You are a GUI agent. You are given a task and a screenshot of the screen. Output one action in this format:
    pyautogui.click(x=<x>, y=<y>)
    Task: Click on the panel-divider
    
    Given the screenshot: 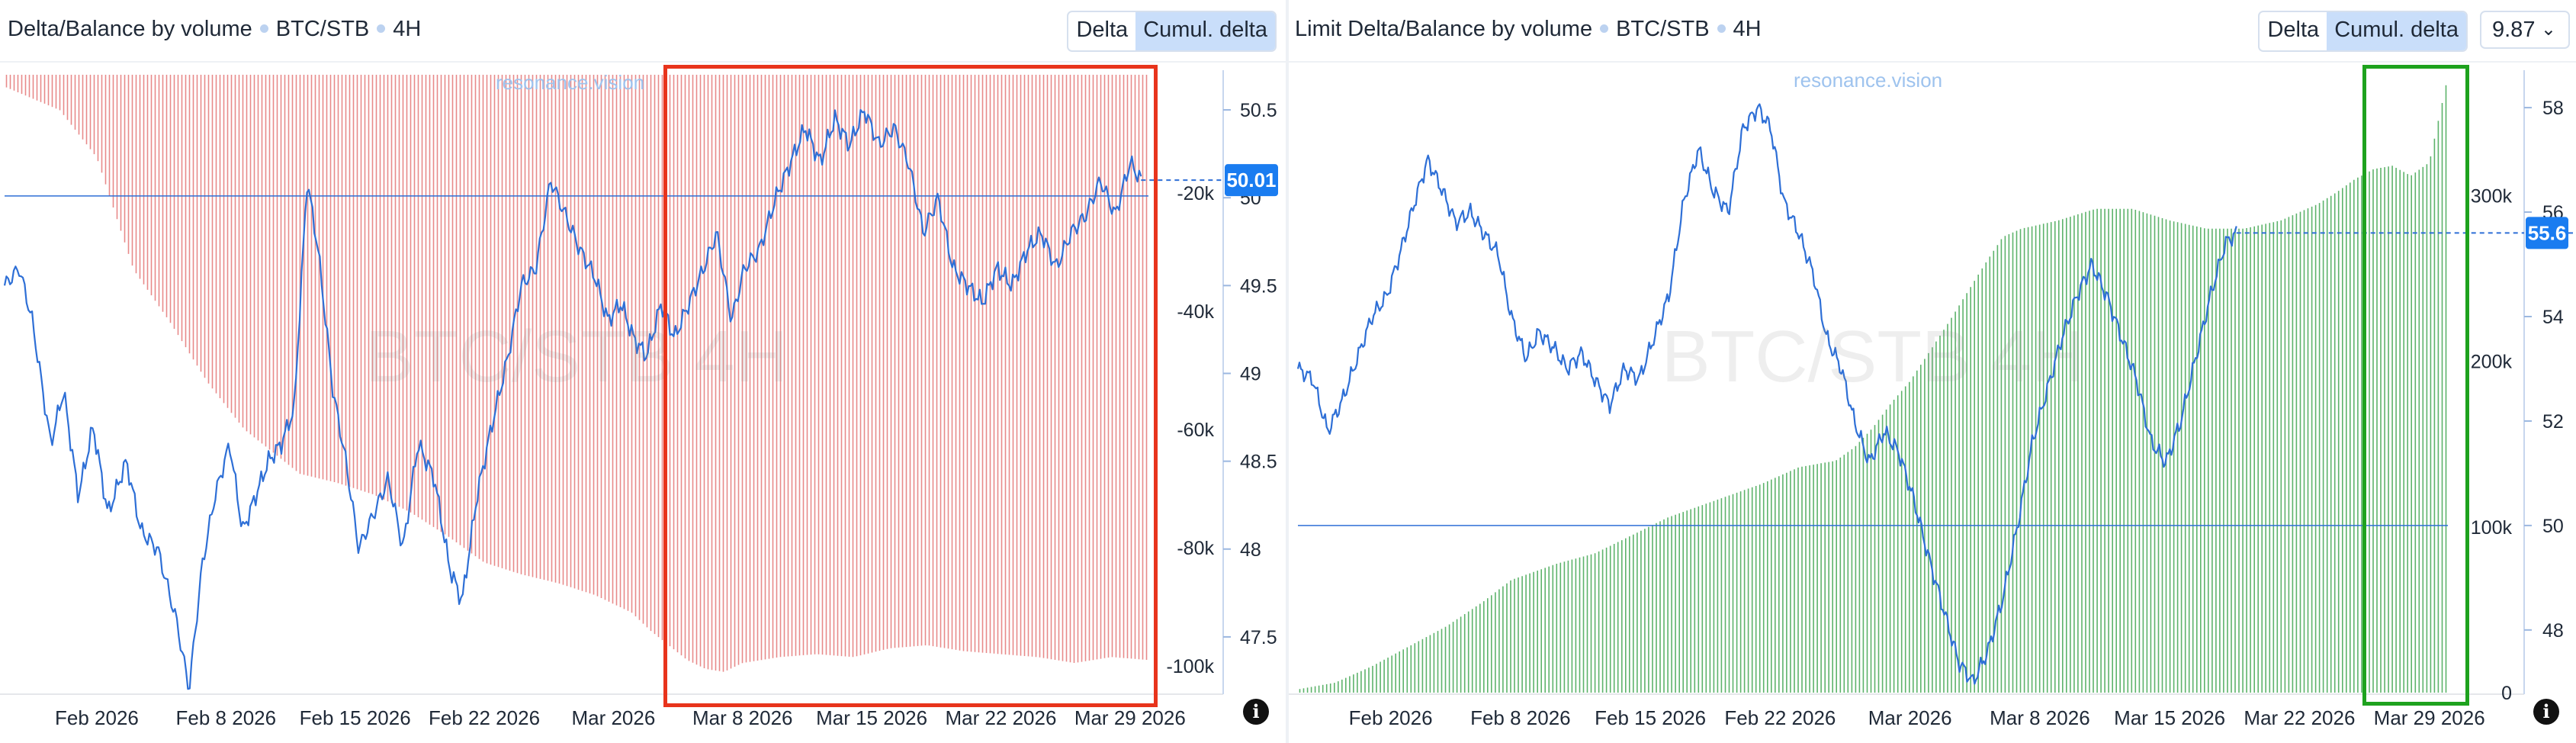 What is the action you would take?
    pyautogui.click(x=1287, y=371)
    